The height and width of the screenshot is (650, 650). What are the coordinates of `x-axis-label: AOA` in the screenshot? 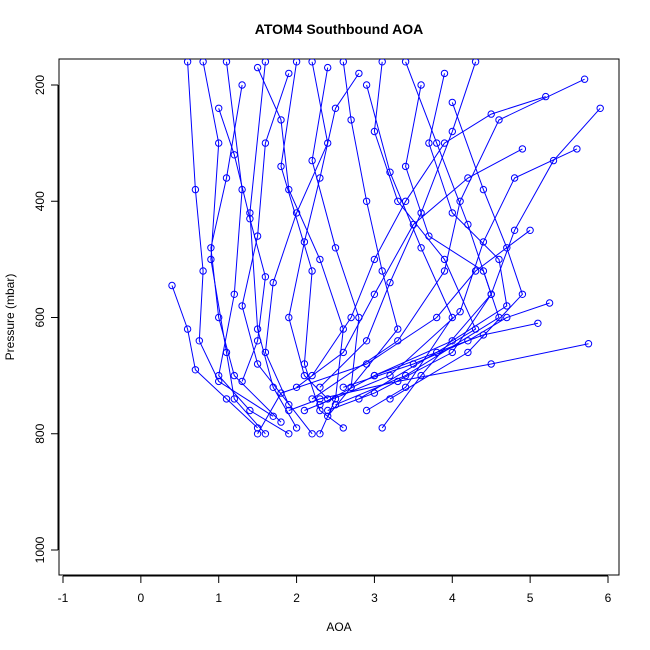 It's located at (338, 627).